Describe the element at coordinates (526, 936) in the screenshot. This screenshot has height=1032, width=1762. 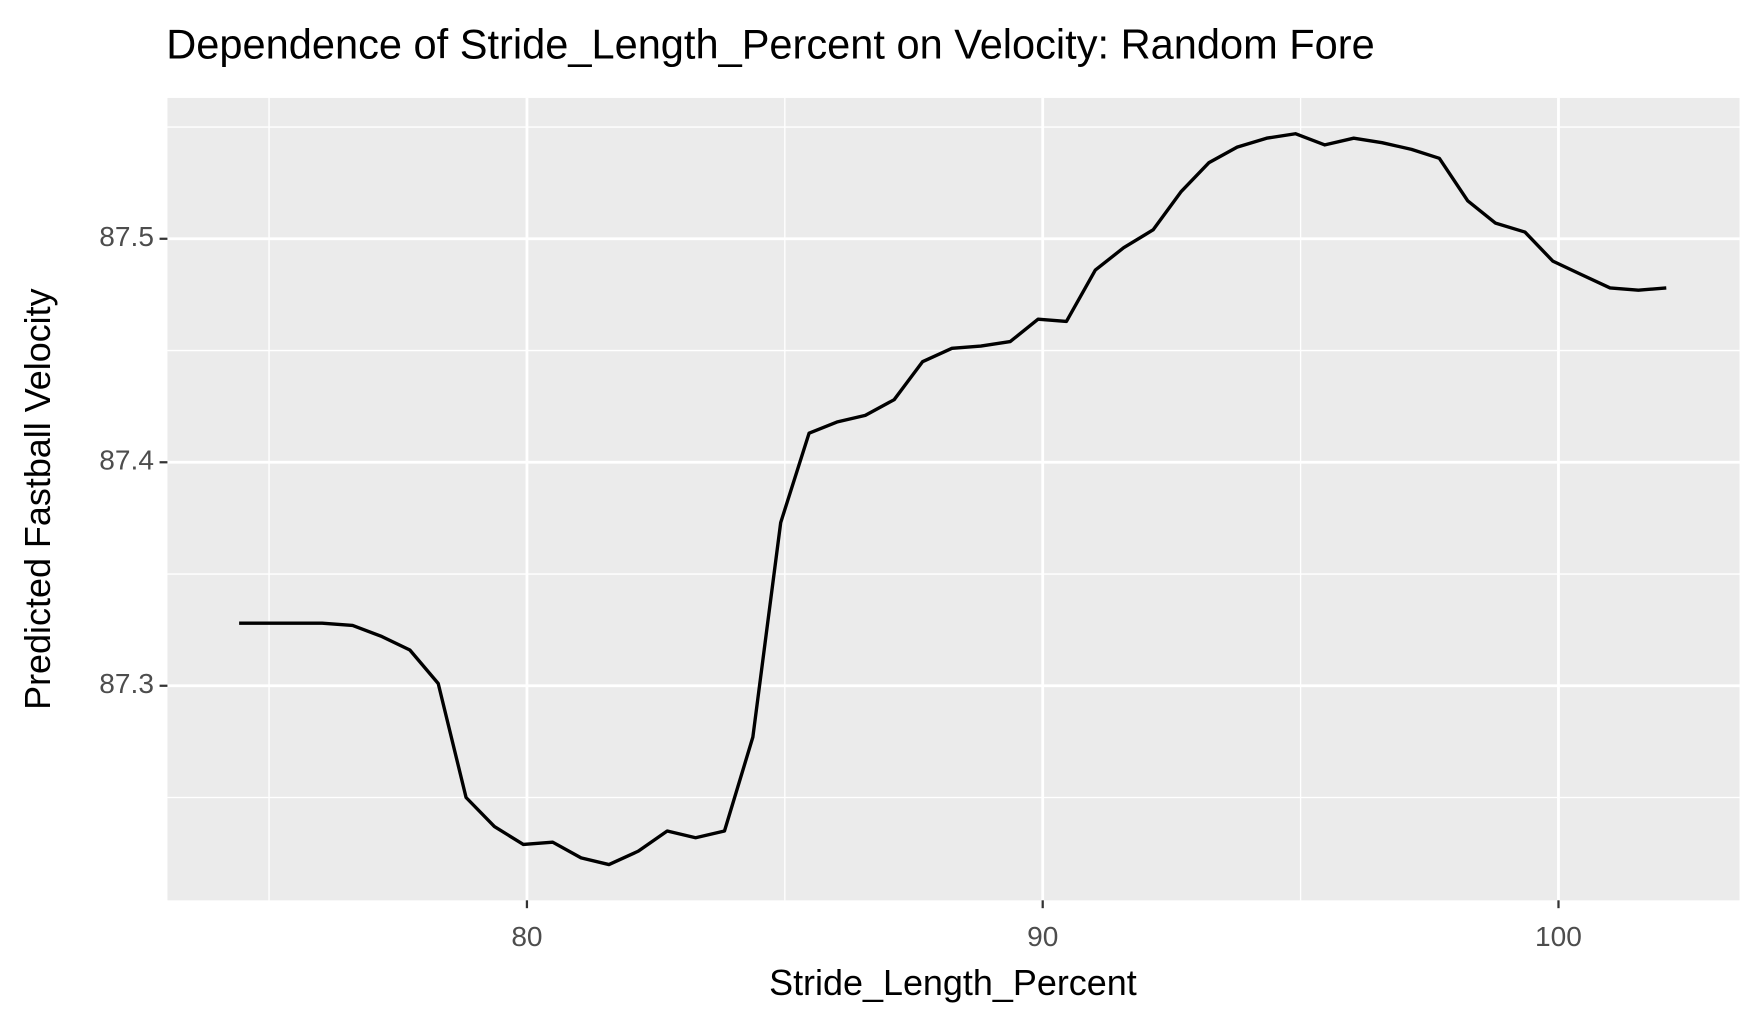
I see `x-tick-label: 80` at that location.